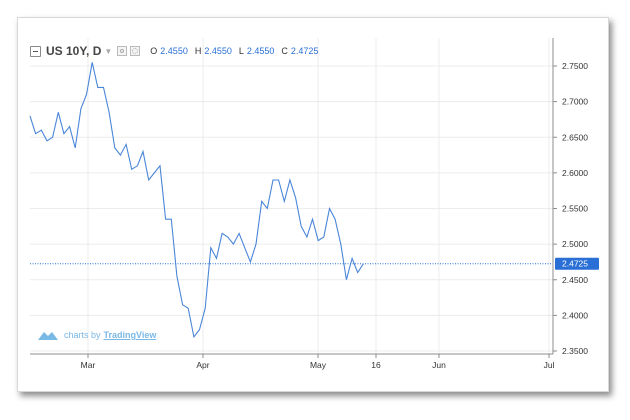 The image size is (630, 420). What do you see at coordinates (48, 336) in the screenshot?
I see `tradingview-logo-icon` at bounding box center [48, 336].